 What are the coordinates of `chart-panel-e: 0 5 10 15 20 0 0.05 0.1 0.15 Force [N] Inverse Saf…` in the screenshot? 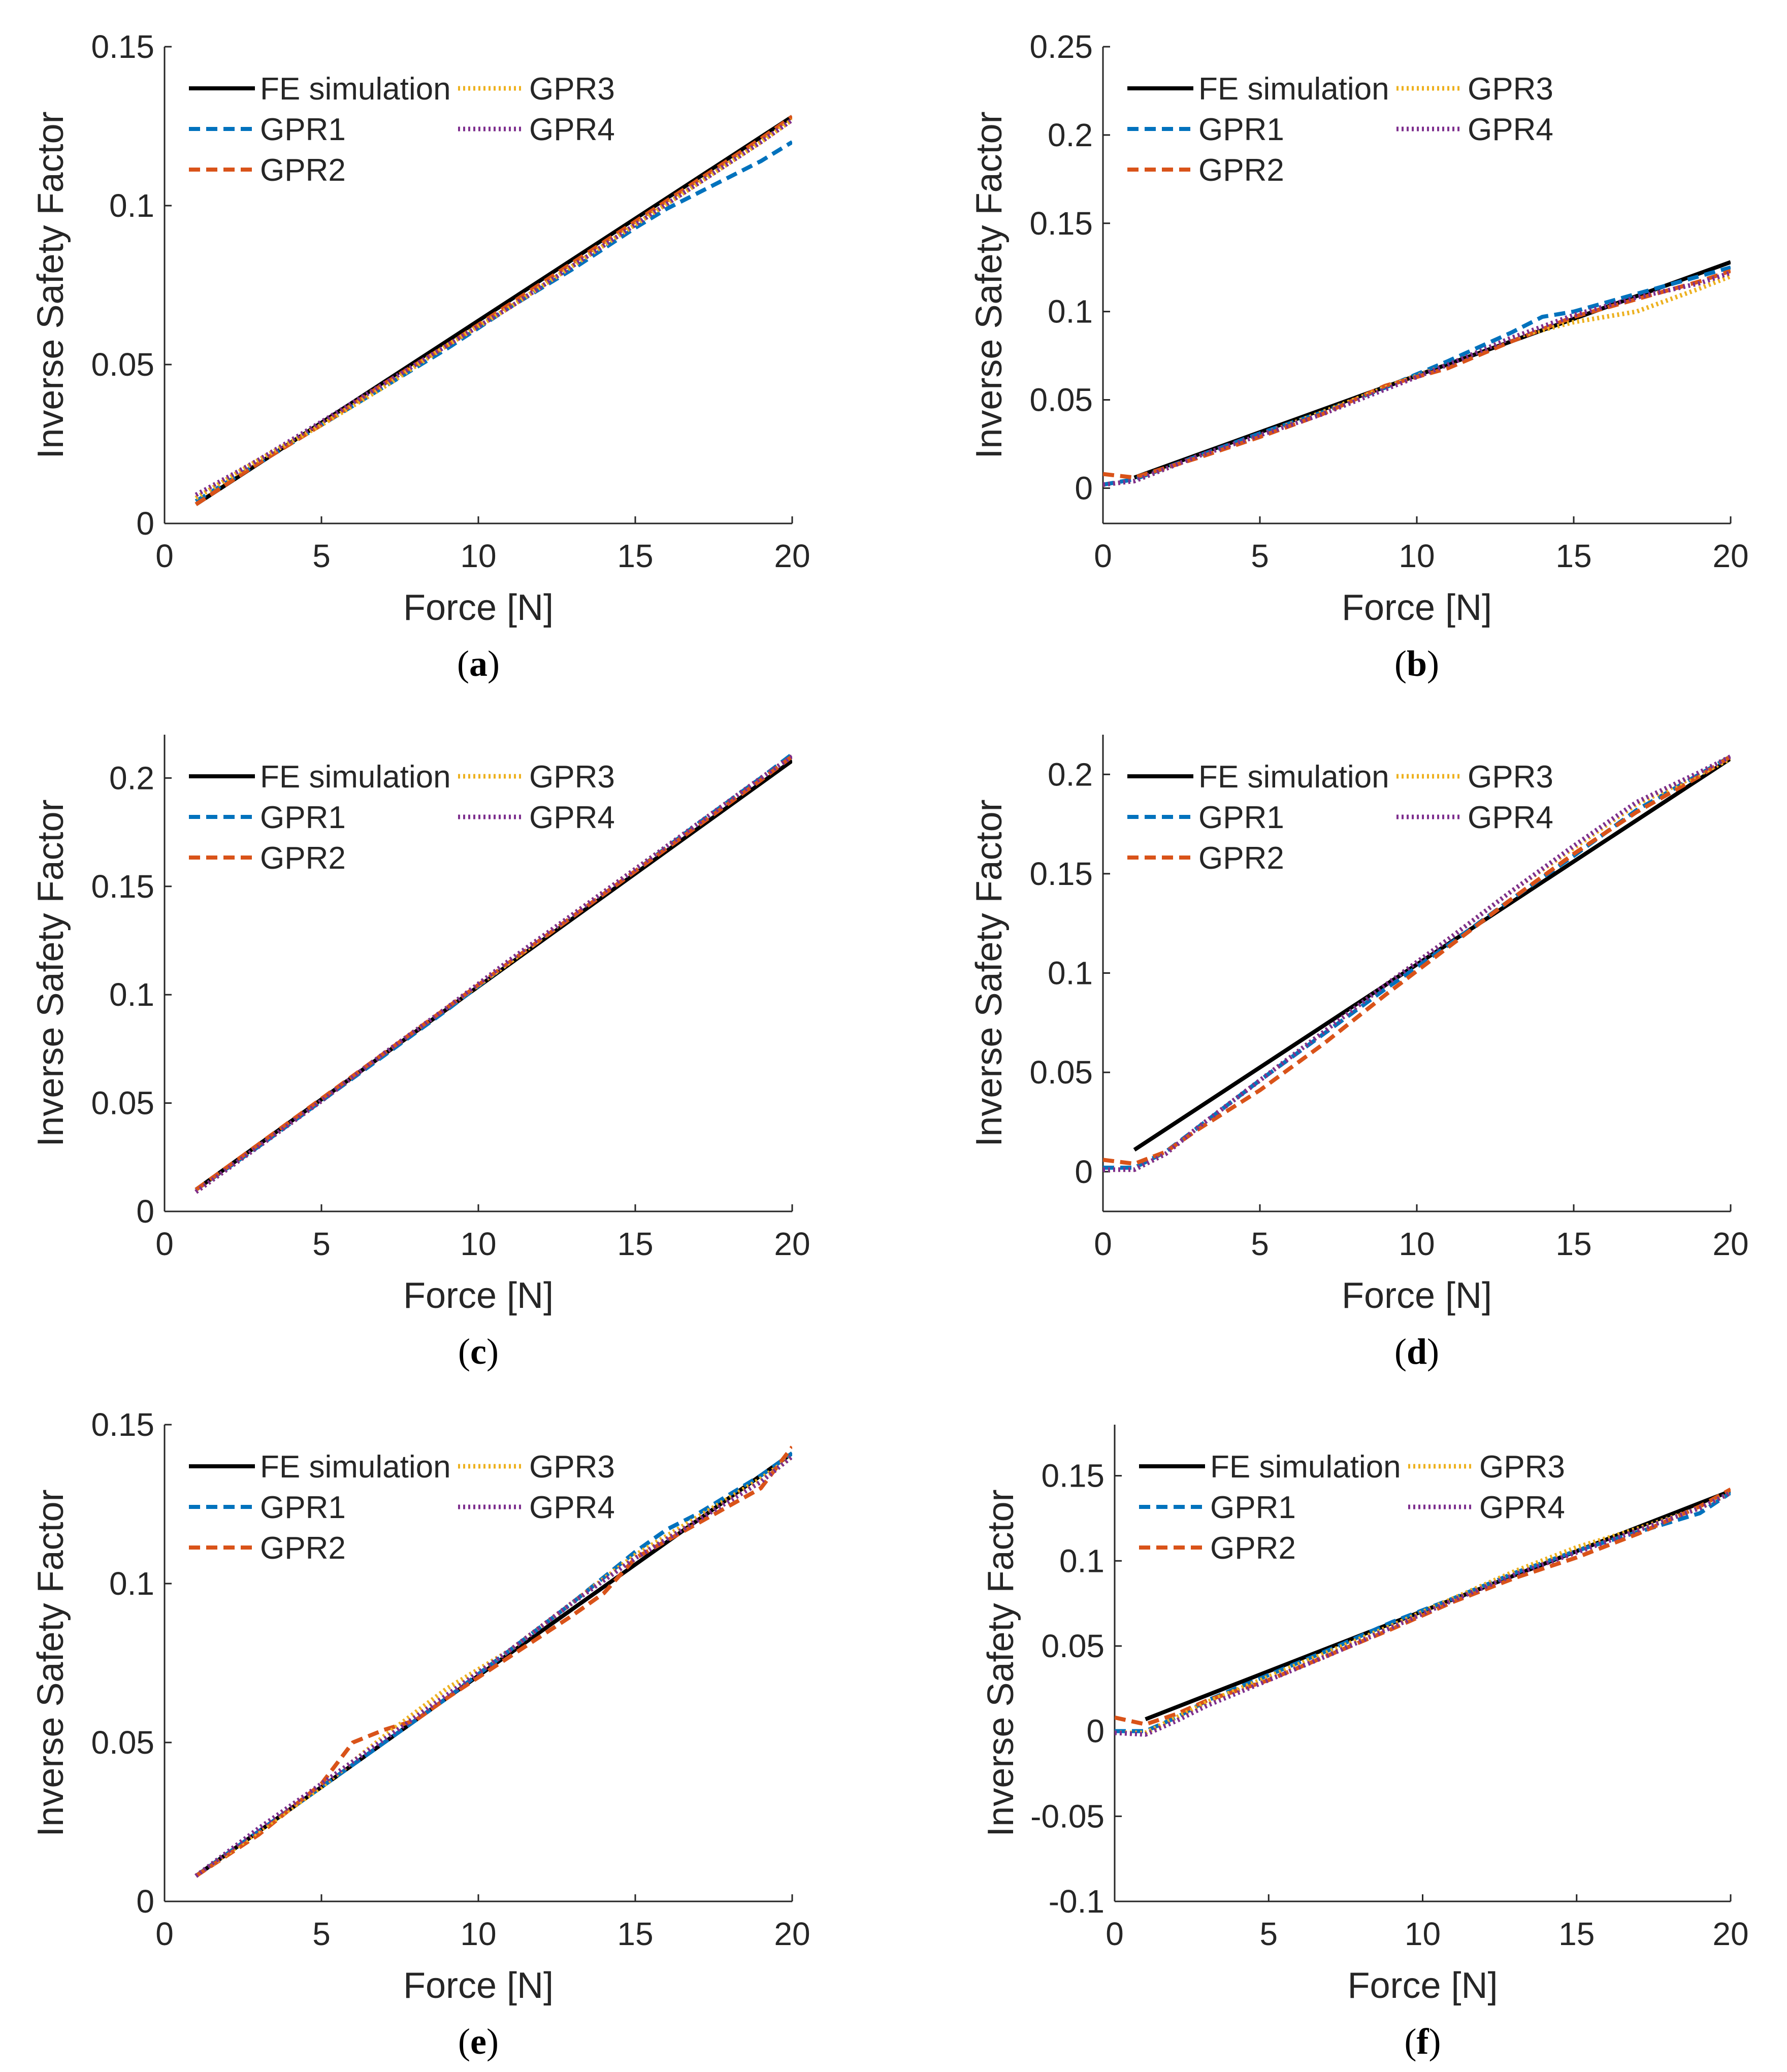 It's located at (420, 1734).